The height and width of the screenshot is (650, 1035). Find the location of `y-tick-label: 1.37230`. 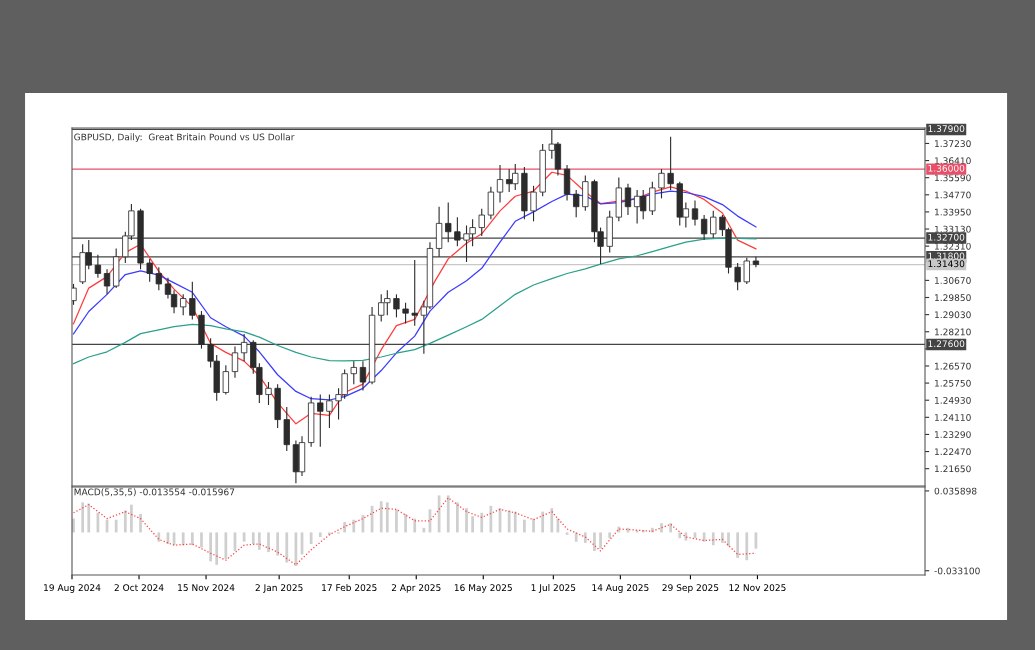

y-tick-label: 1.37230 is located at coordinates (953, 144).